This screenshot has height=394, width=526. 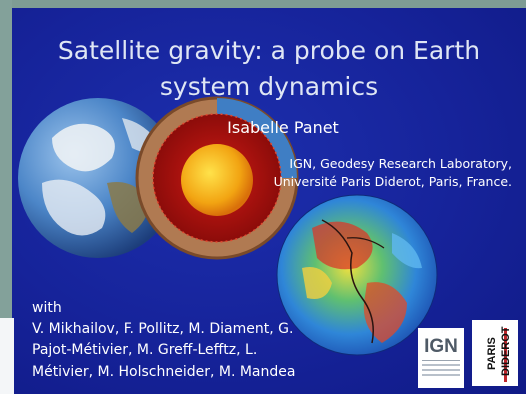 What do you see at coordinates (400, 163) in the screenshot?
I see `affiliation-line-1: IGN, Geodesy Research Laboratory,` at bounding box center [400, 163].